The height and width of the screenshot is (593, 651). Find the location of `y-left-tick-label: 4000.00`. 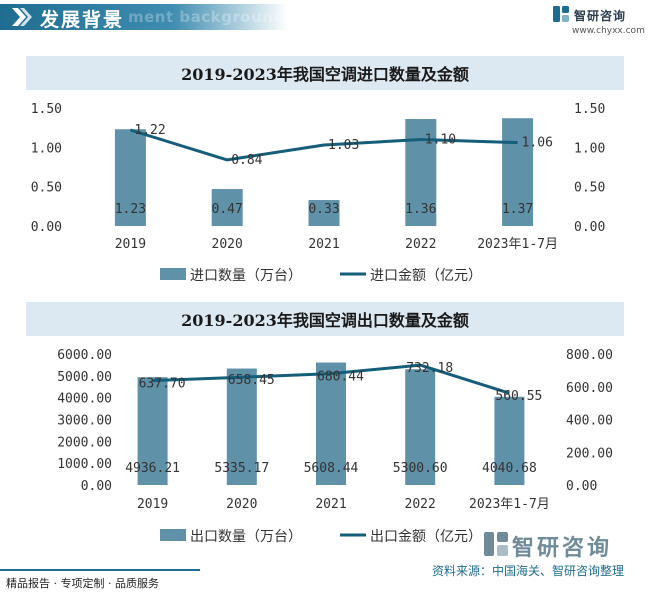

y-left-tick-label: 4000.00 is located at coordinates (84, 399).